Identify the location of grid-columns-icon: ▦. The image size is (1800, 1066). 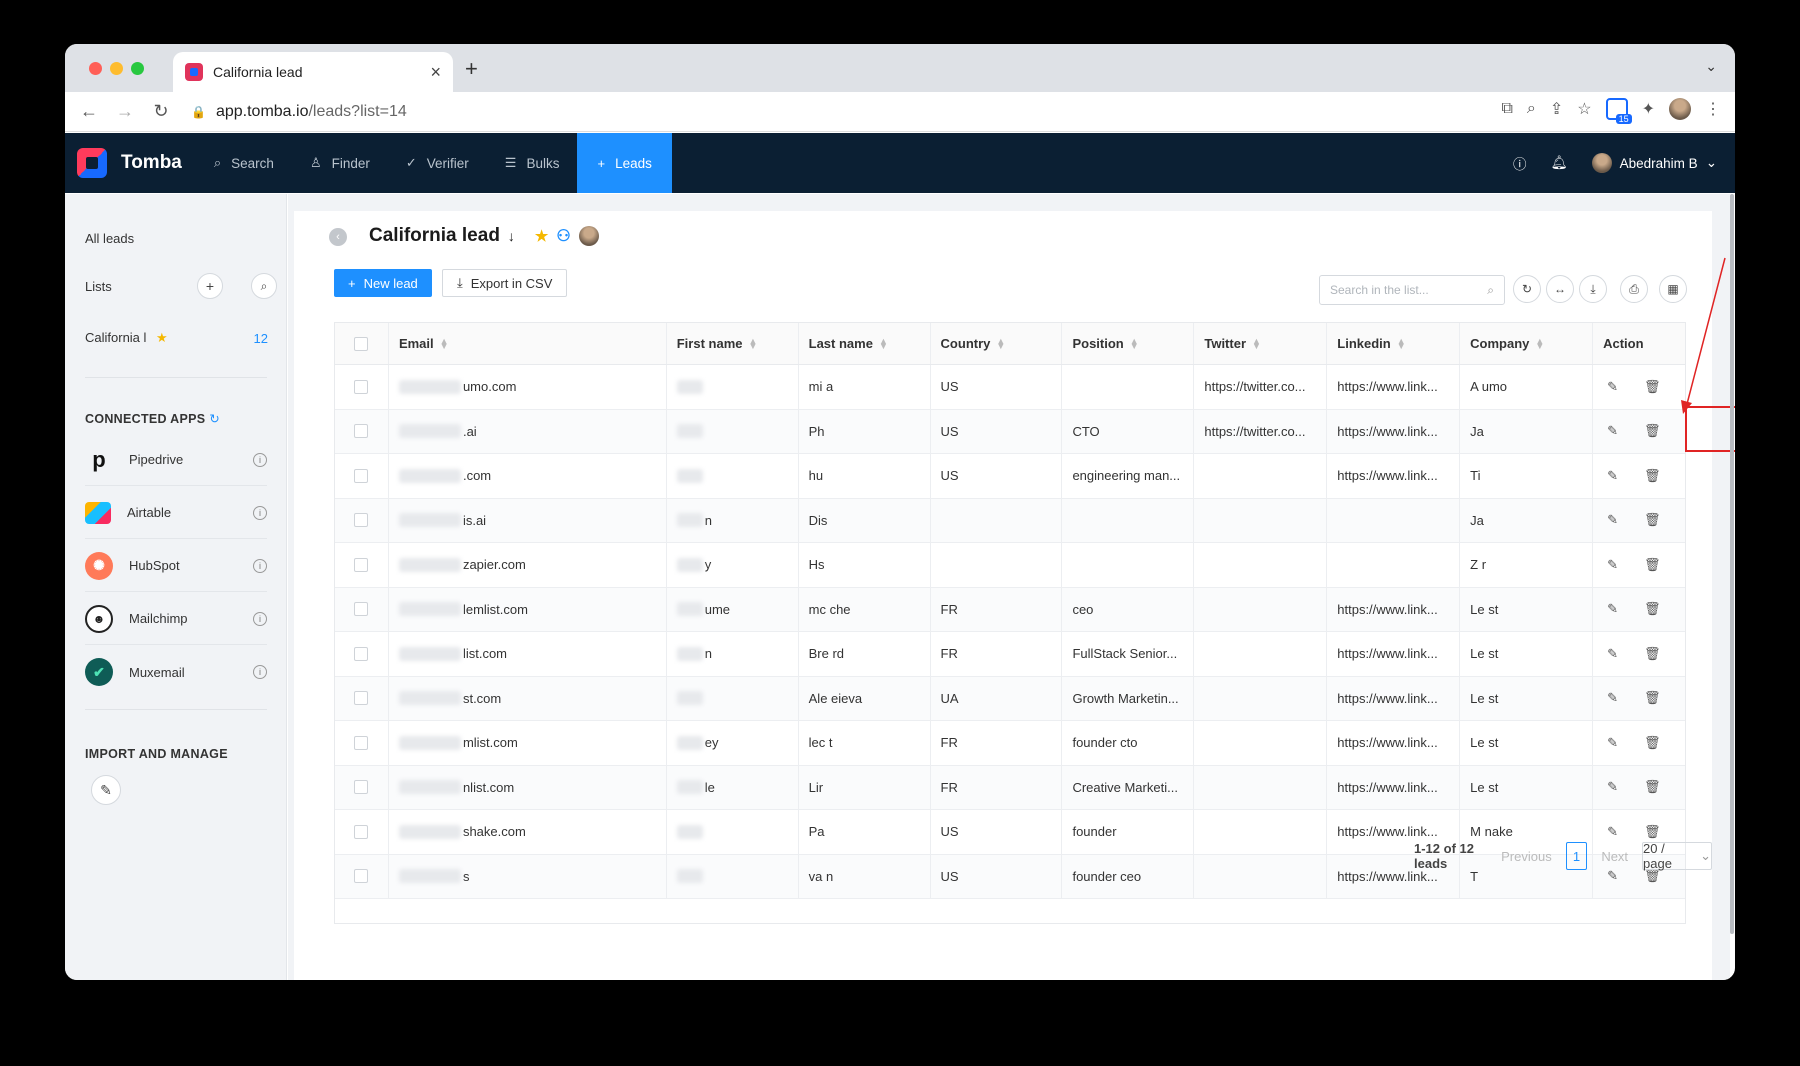
(1673, 289).